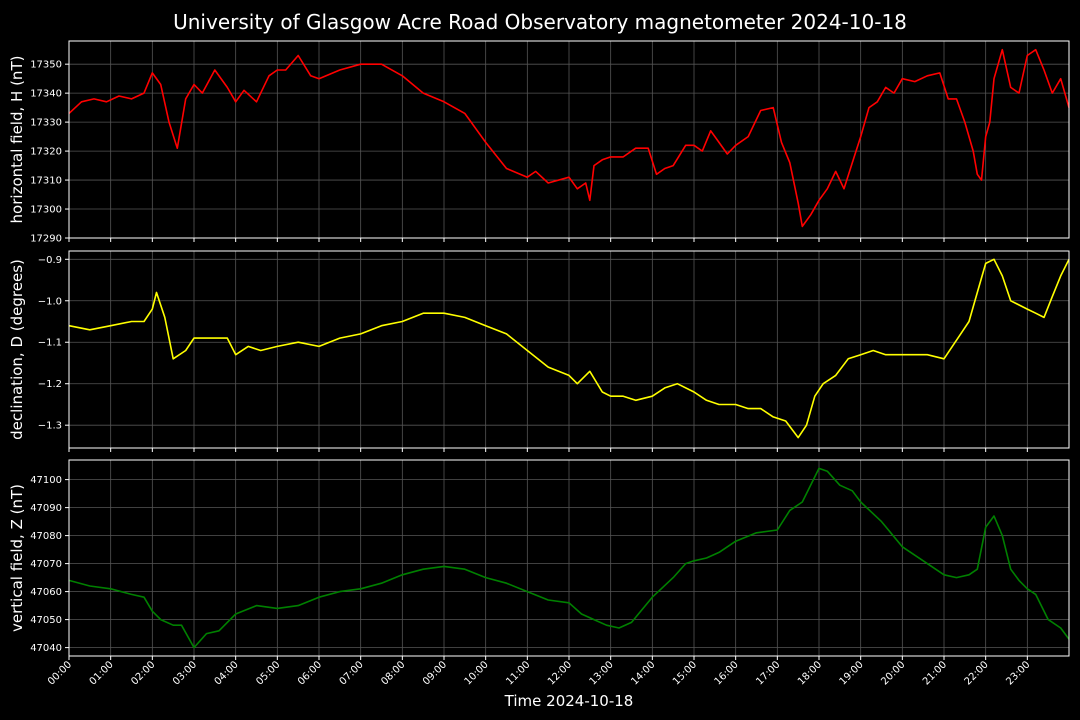 This screenshot has height=720, width=1080. Describe the element at coordinates (46, 94) in the screenshot. I see `h-y-tick-label: 17340` at that location.